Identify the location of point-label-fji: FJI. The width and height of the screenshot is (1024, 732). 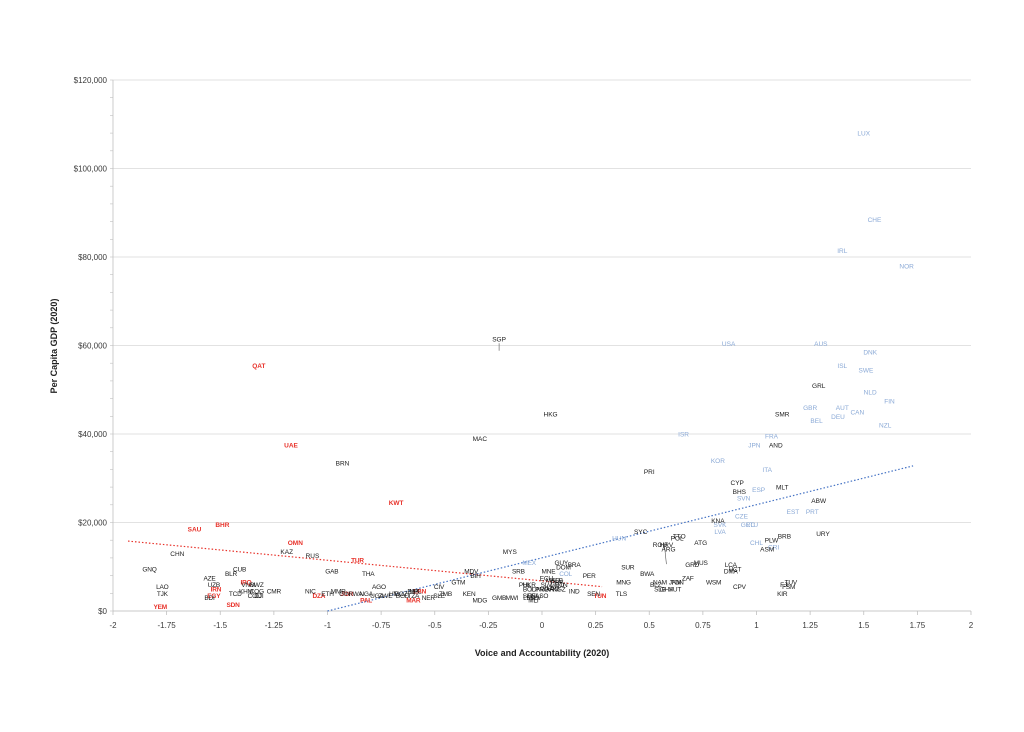
(784, 585).